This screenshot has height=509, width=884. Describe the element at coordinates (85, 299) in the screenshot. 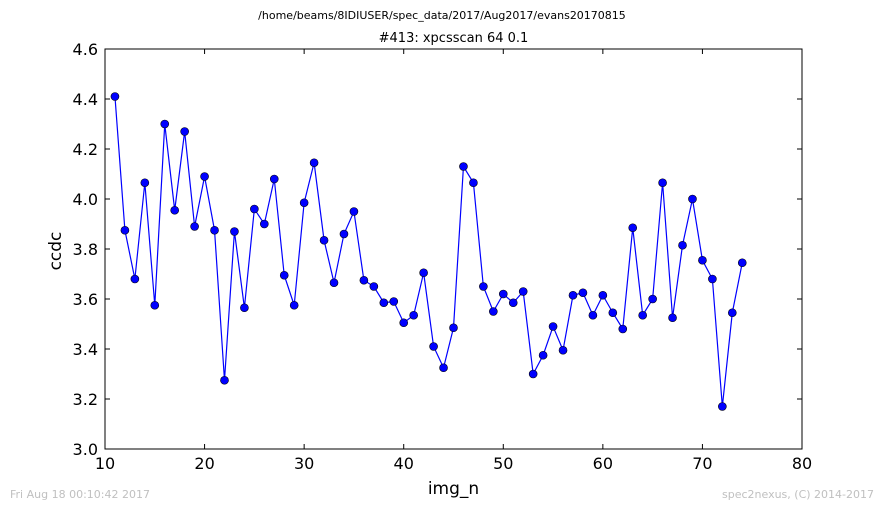

I see `y-tick-label: 3.6` at that location.